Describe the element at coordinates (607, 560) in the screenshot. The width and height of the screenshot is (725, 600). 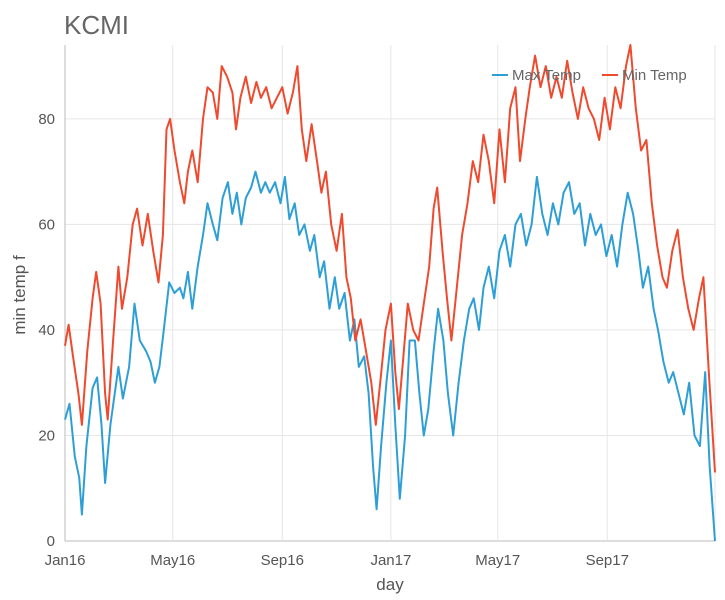
I see `x-tick-label: Sep17` at that location.